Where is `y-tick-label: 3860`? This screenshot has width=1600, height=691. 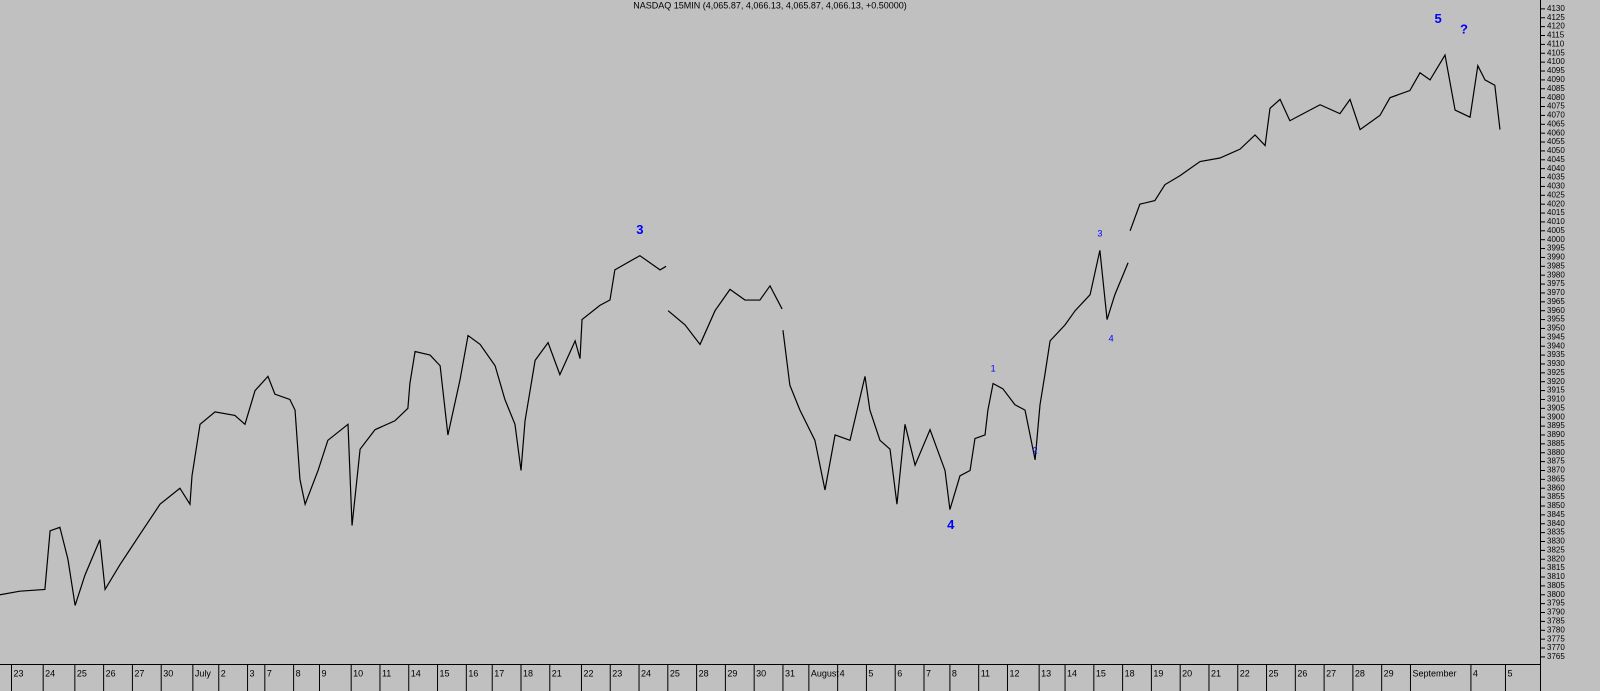 y-tick-label: 3860 is located at coordinates (1556, 487).